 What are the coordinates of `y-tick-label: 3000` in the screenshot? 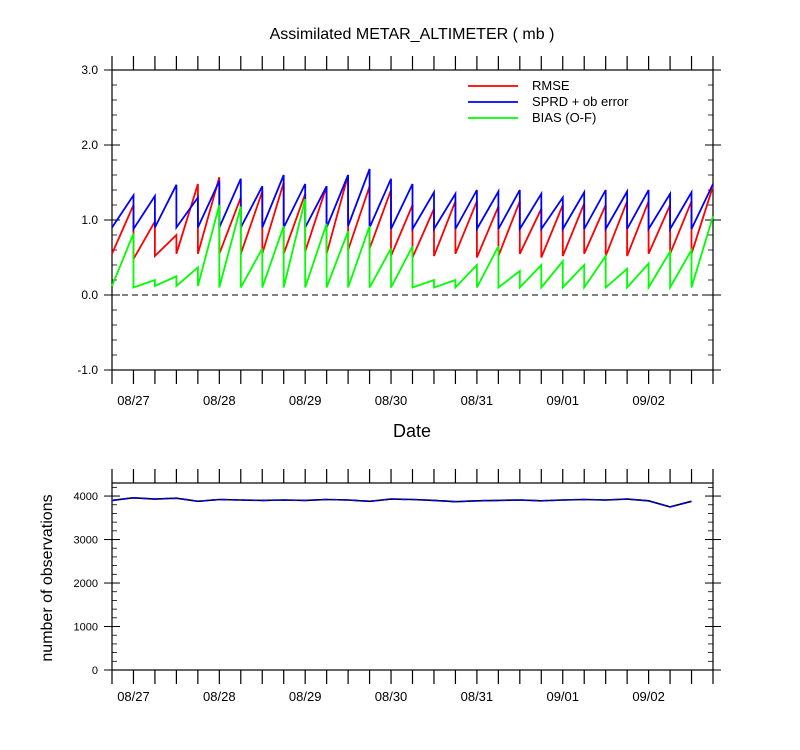 It's located at (86, 541).